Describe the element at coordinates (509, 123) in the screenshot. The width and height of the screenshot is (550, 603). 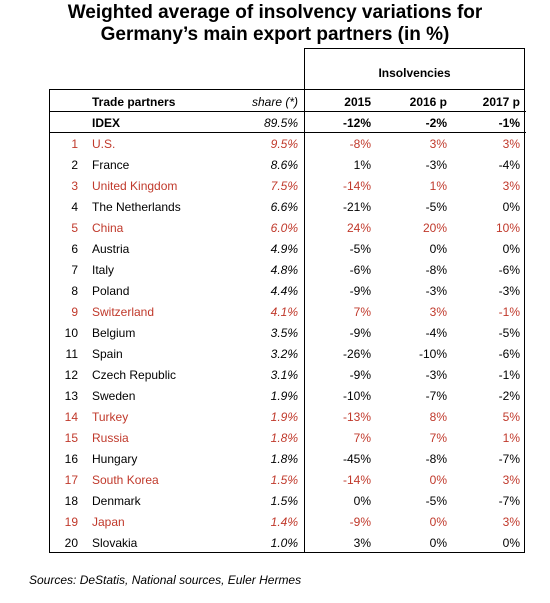
I see `idex-2017: -1%` at that location.